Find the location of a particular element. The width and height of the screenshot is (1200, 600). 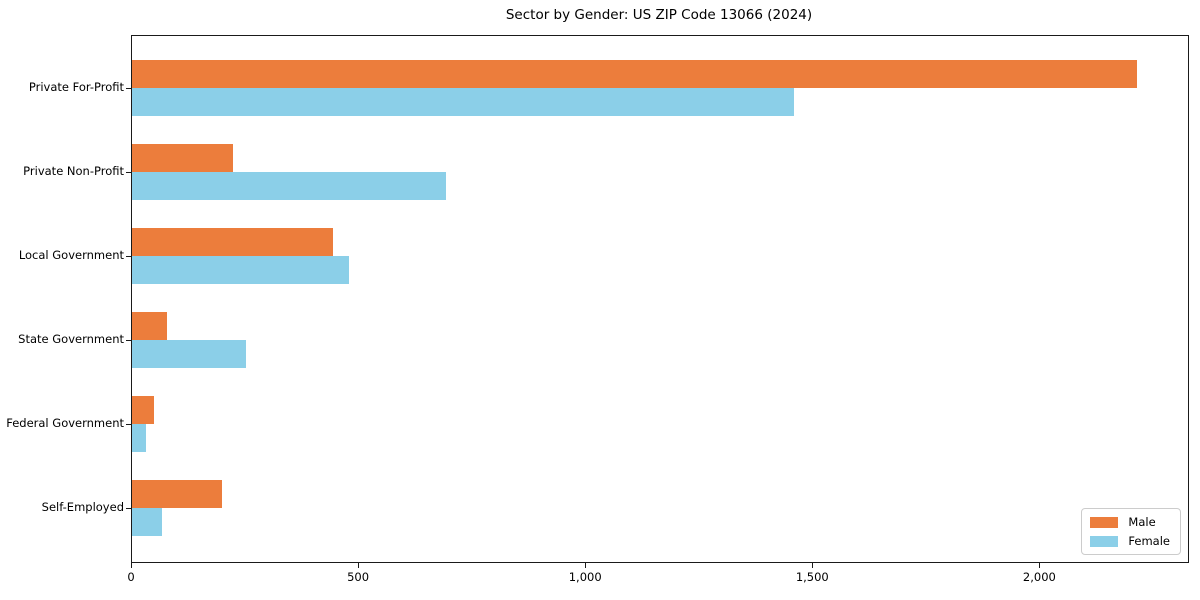

bar-male-private-for-profit is located at coordinates (634, 74).